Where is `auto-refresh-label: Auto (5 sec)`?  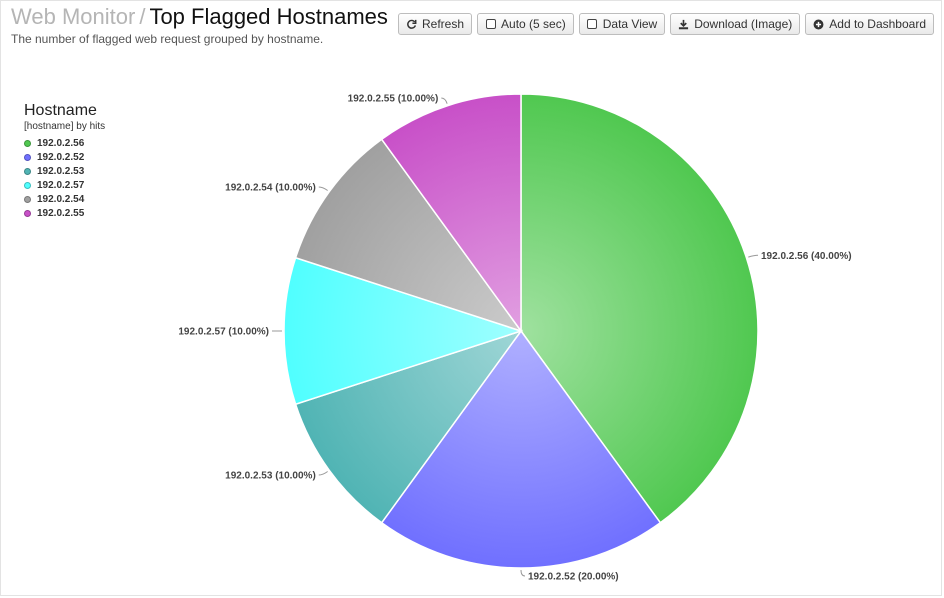 auto-refresh-label: Auto (5 sec) is located at coordinates (533, 24).